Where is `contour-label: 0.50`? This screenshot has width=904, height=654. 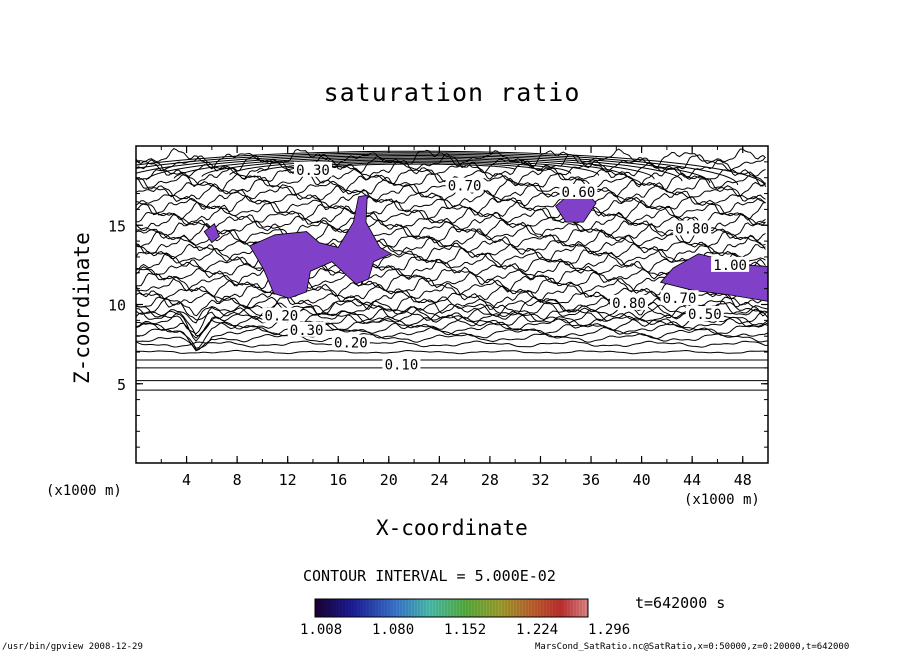
contour-label: 0.50 is located at coordinates (705, 315).